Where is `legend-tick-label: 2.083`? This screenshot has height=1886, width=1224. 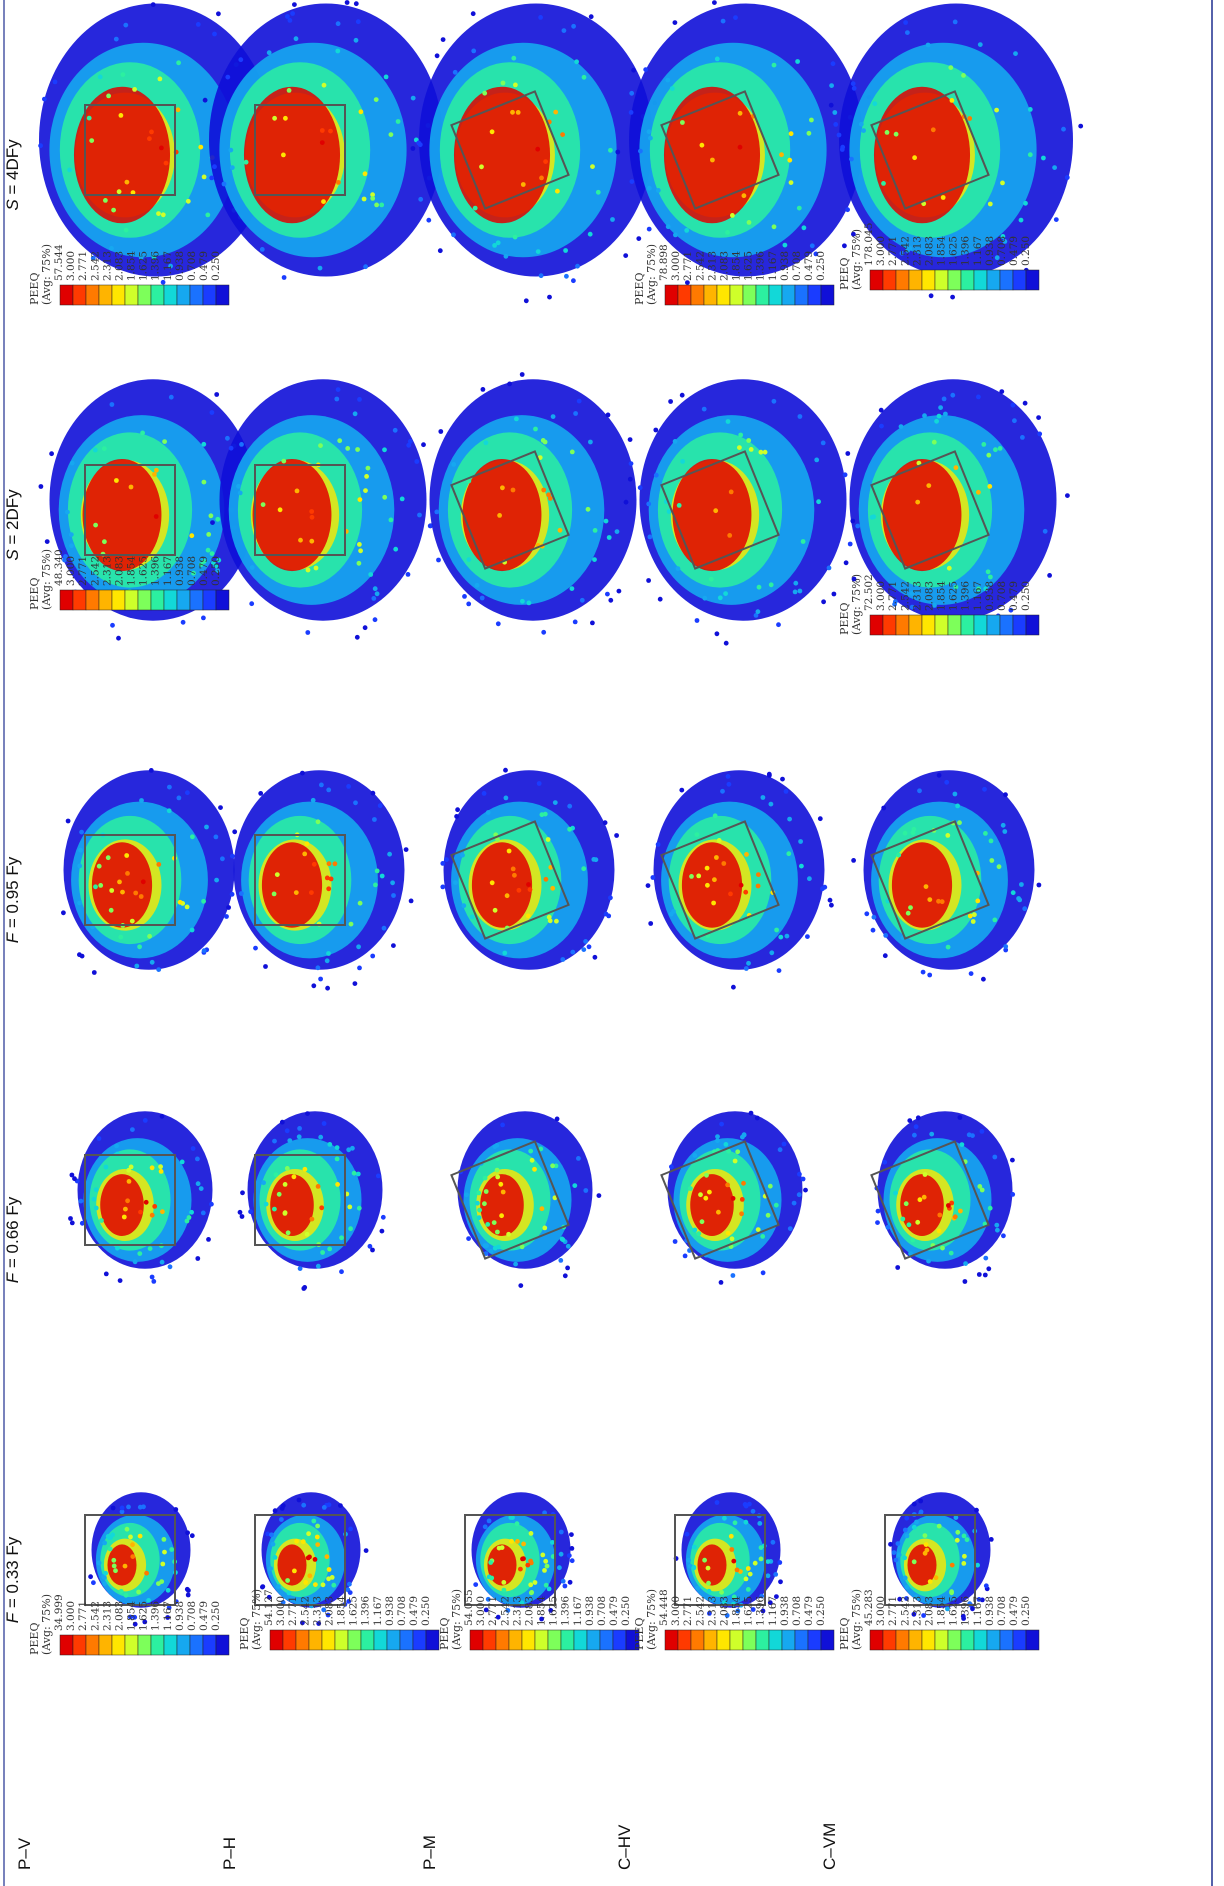 legend-tick-label: 2.083 is located at coordinates (929, 1611).